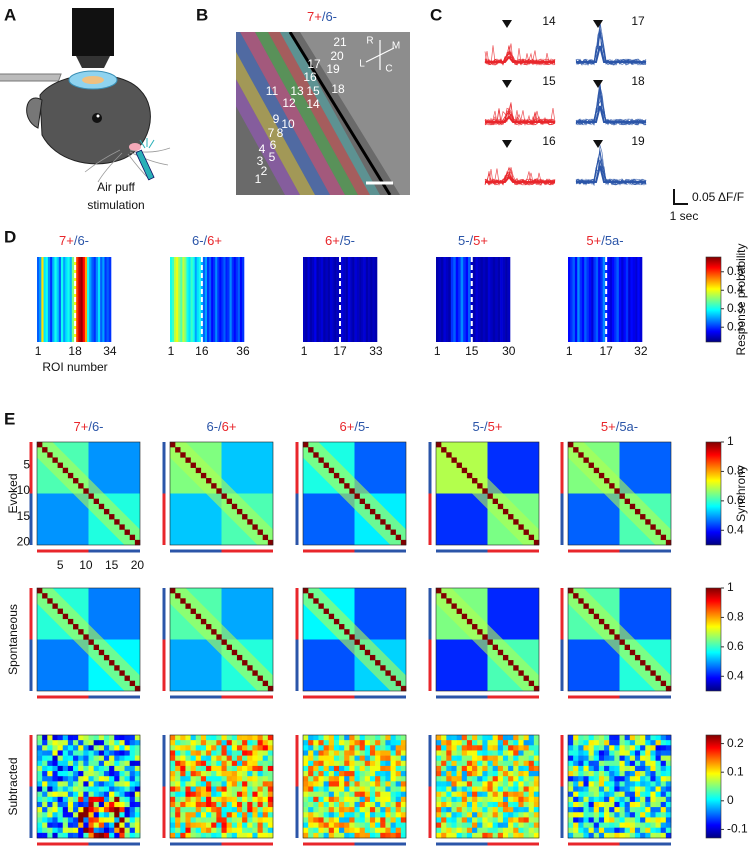  I want to click on title-part: 6-/, so click(215, 426).